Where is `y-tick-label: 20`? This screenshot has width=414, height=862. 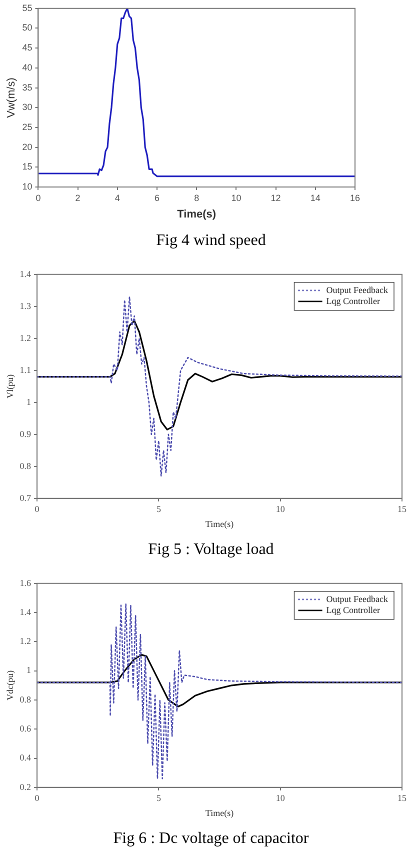 y-tick-label: 20 is located at coordinates (27, 147).